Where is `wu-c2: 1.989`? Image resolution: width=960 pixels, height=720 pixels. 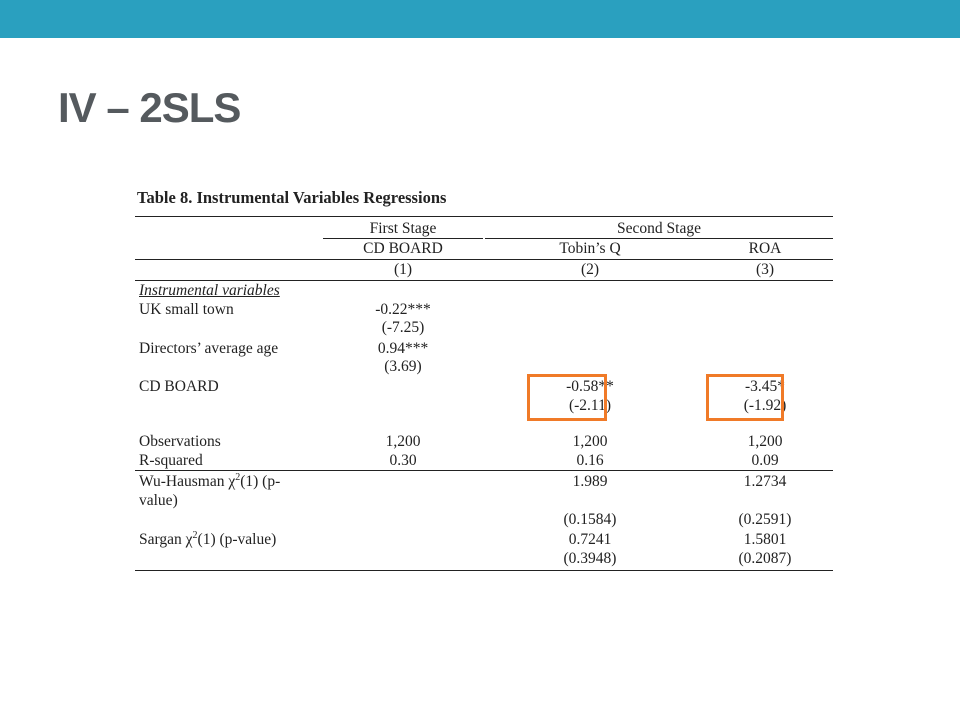
wu-c2: 1.989 is located at coordinates (590, 481).